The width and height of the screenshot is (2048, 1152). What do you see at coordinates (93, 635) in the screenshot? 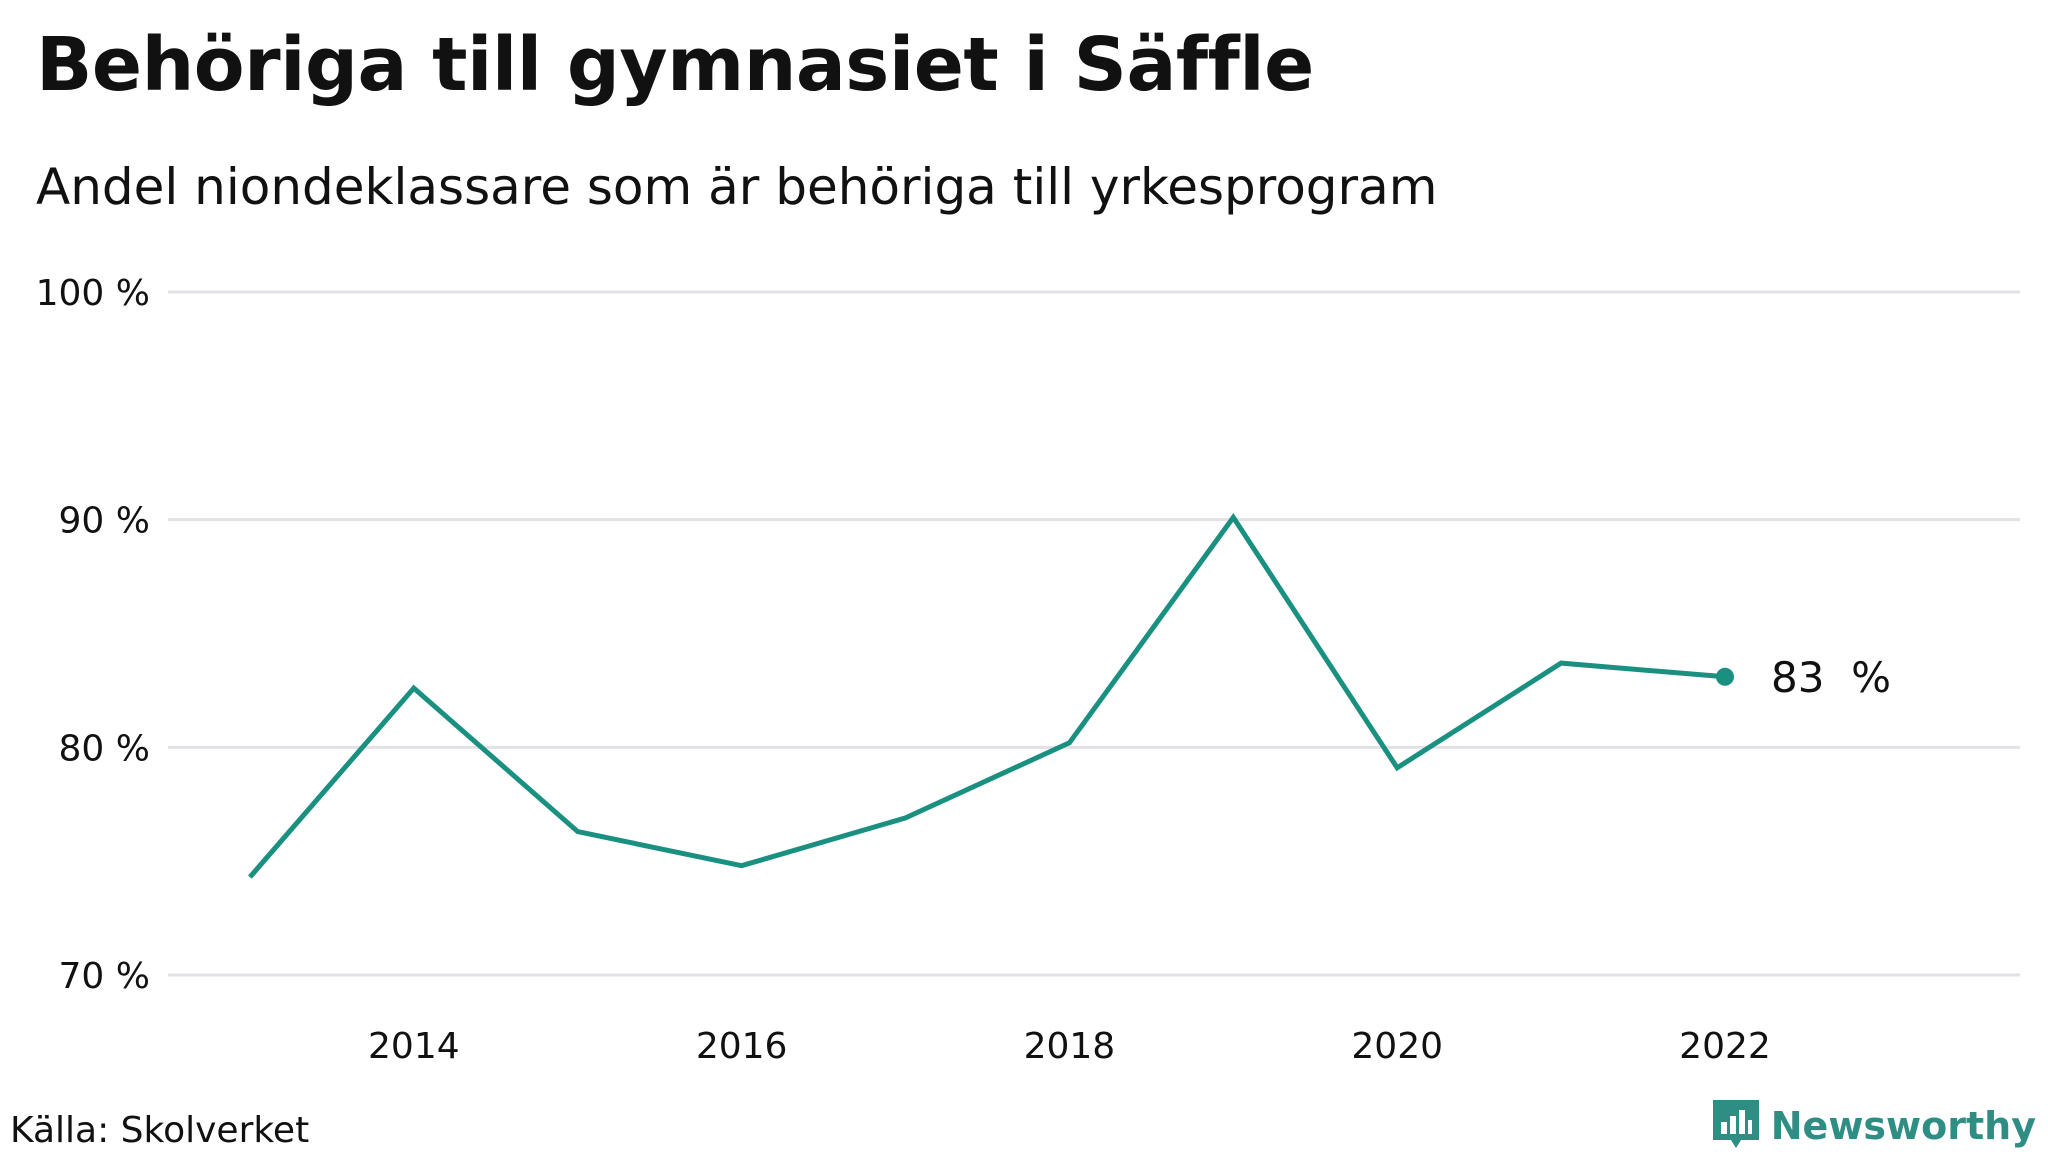
I see `y-axis-ticks: 70 % 80 % 90 % 100 %` at bounding box center [93, 635].